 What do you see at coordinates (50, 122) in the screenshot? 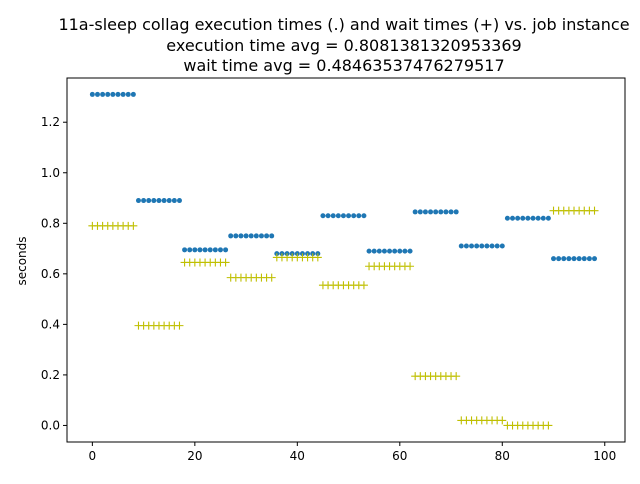
I see `y-tick-label: 1.2` at bounding box center [50, 122].